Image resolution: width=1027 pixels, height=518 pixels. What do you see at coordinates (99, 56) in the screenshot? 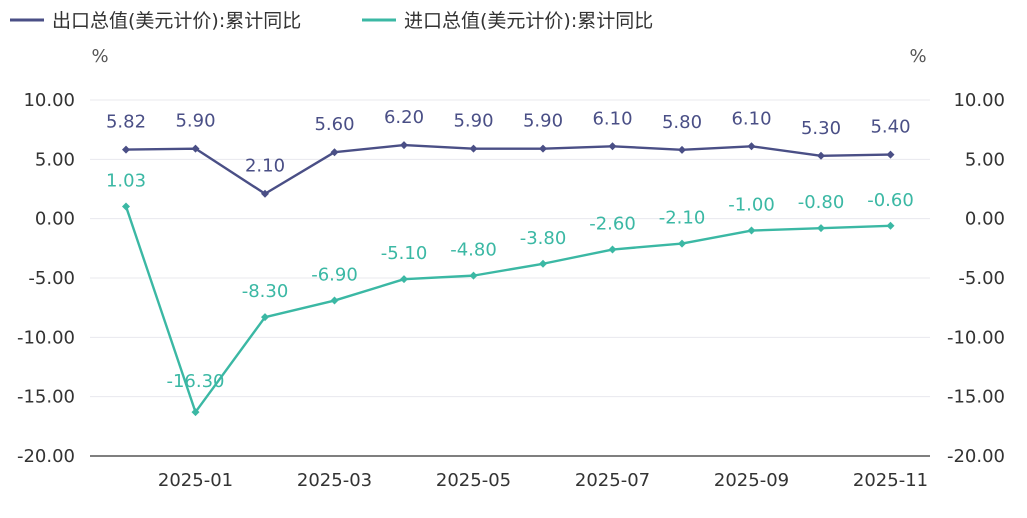
I see `y-unit-left: %` at bounding box center [99, 56].